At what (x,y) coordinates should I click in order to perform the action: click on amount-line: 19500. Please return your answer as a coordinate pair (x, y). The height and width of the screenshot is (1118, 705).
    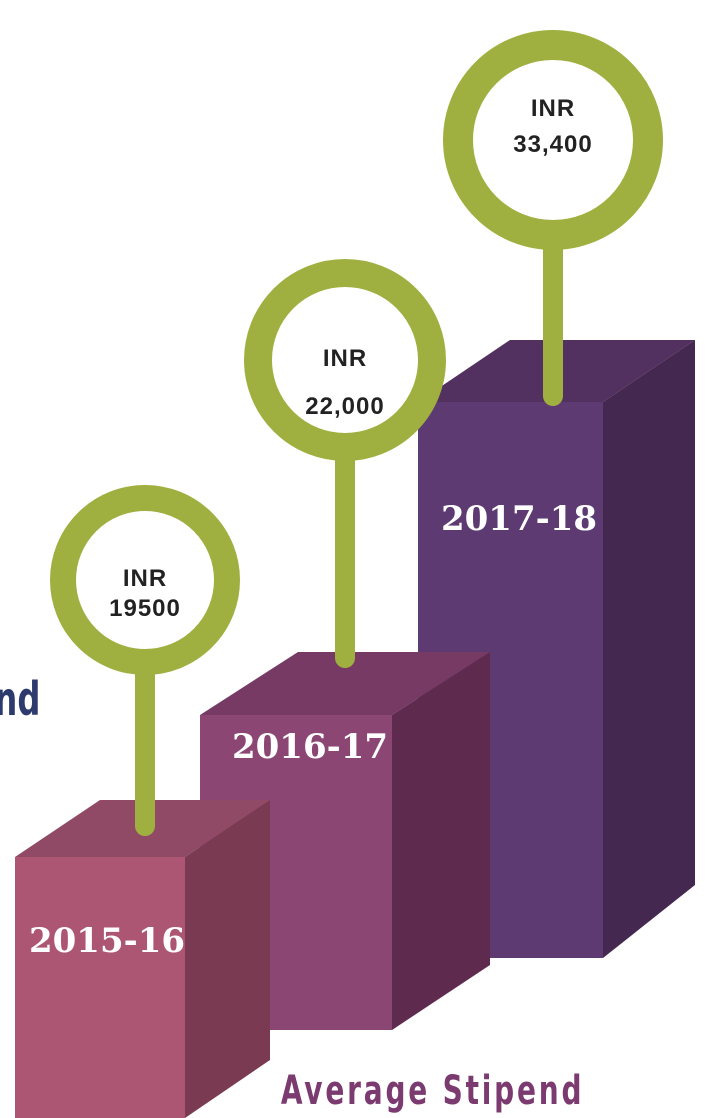
    Looking at the image, I should click on (145, 608).